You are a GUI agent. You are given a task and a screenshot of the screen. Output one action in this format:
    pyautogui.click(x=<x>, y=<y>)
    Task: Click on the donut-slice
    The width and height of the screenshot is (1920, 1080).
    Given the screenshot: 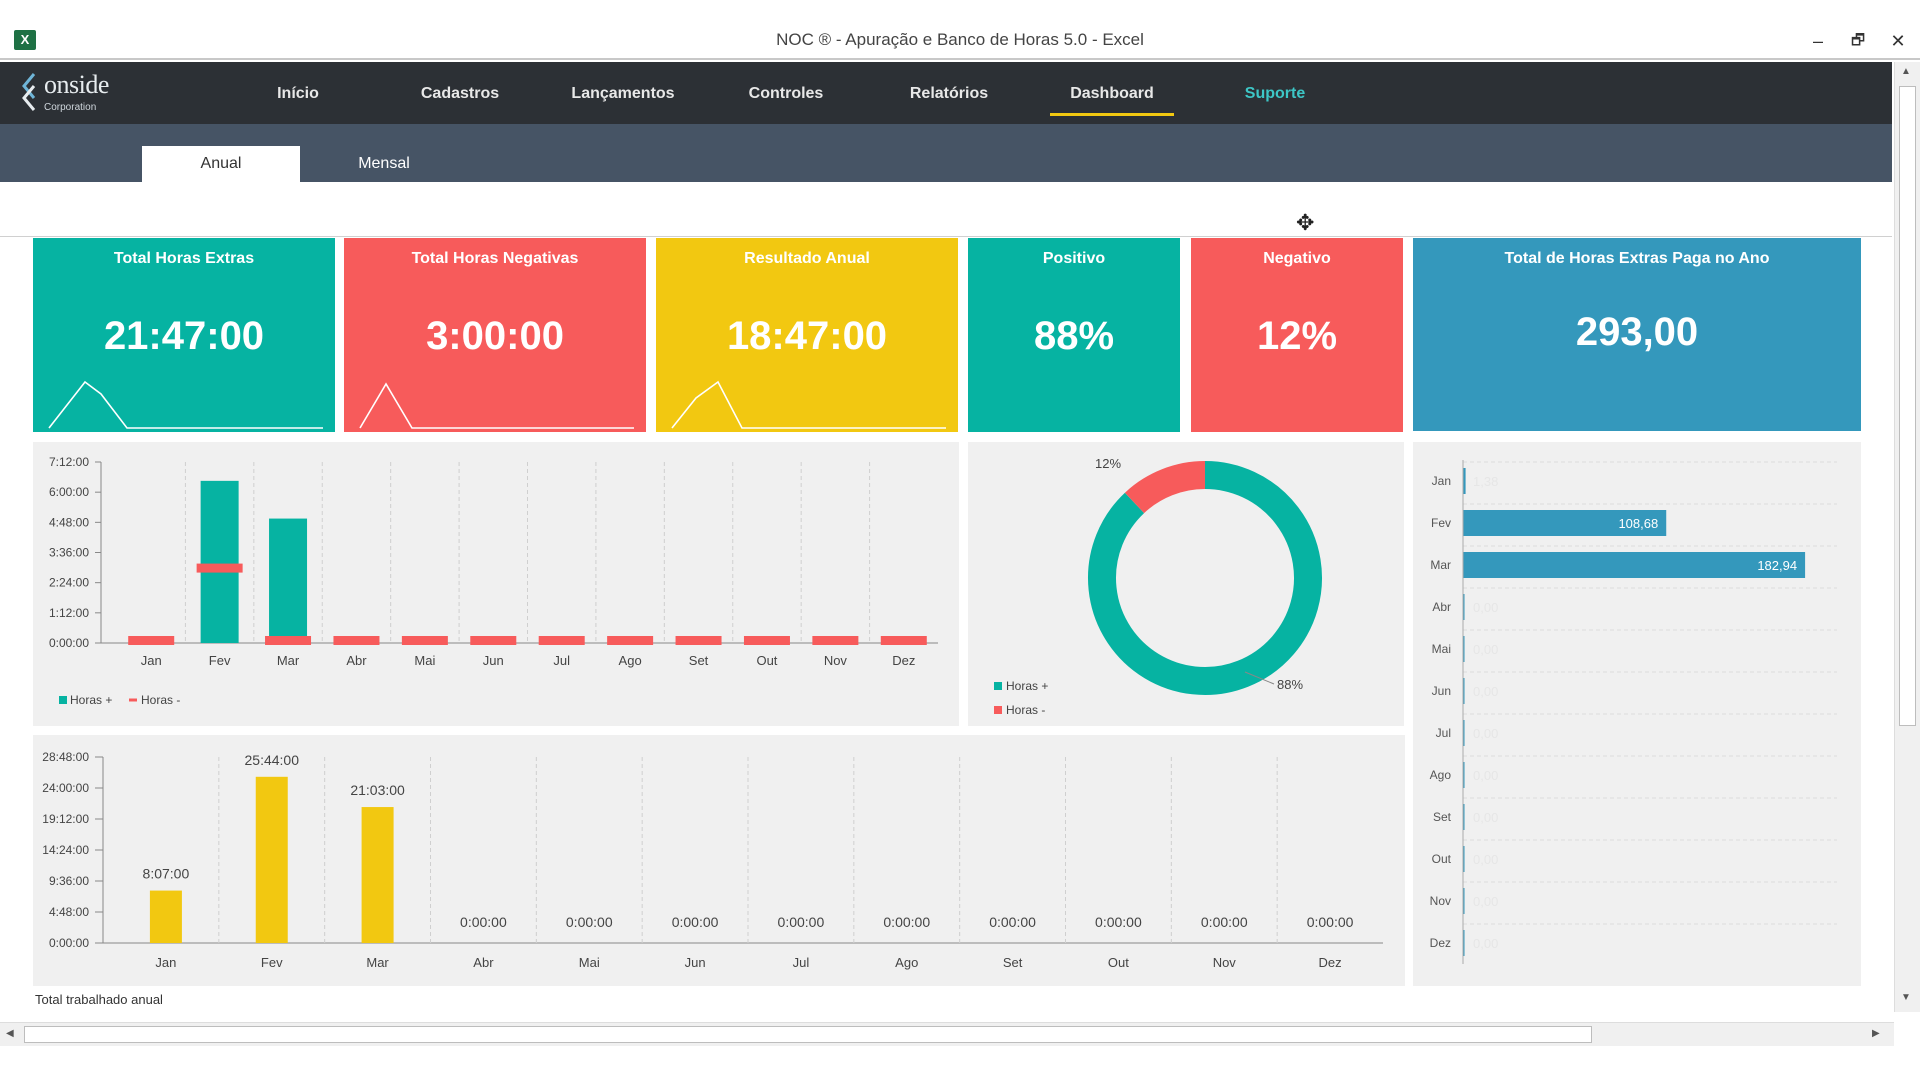 What is the action you would take?
    pyautogui.click(x=1165, y=487)
    